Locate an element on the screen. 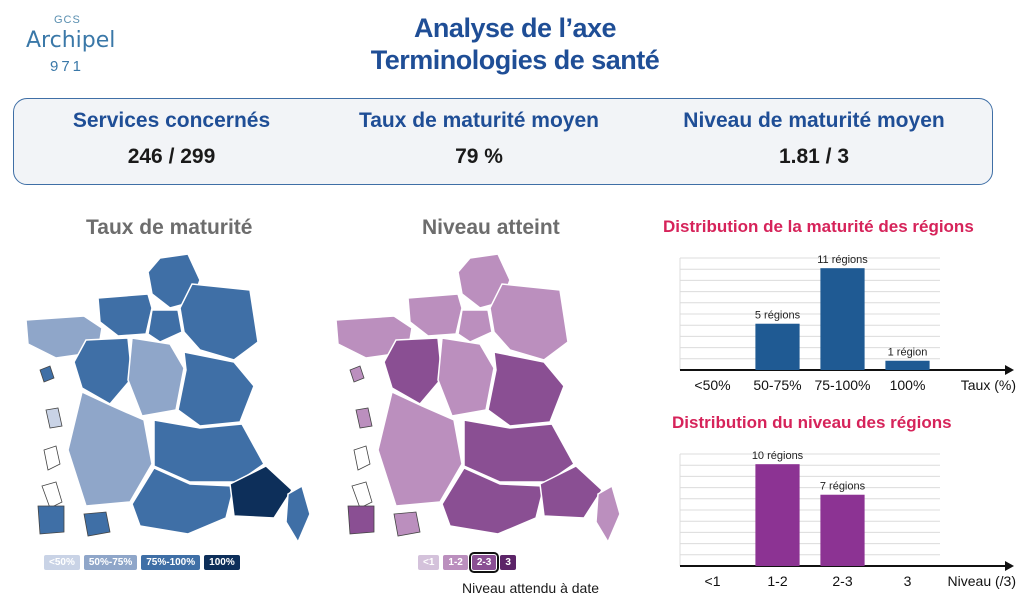 The height and width of the screenshot is (600, 1026). level-region-pays-de-la-loire is located at coordinates (413, 371).